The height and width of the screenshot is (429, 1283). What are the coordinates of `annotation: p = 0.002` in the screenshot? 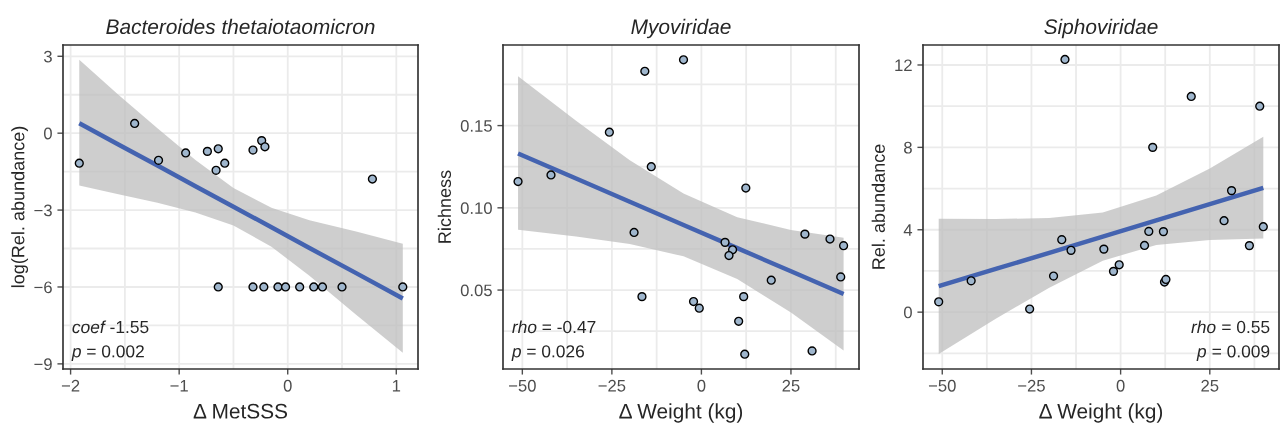 It's located at (107, 353).